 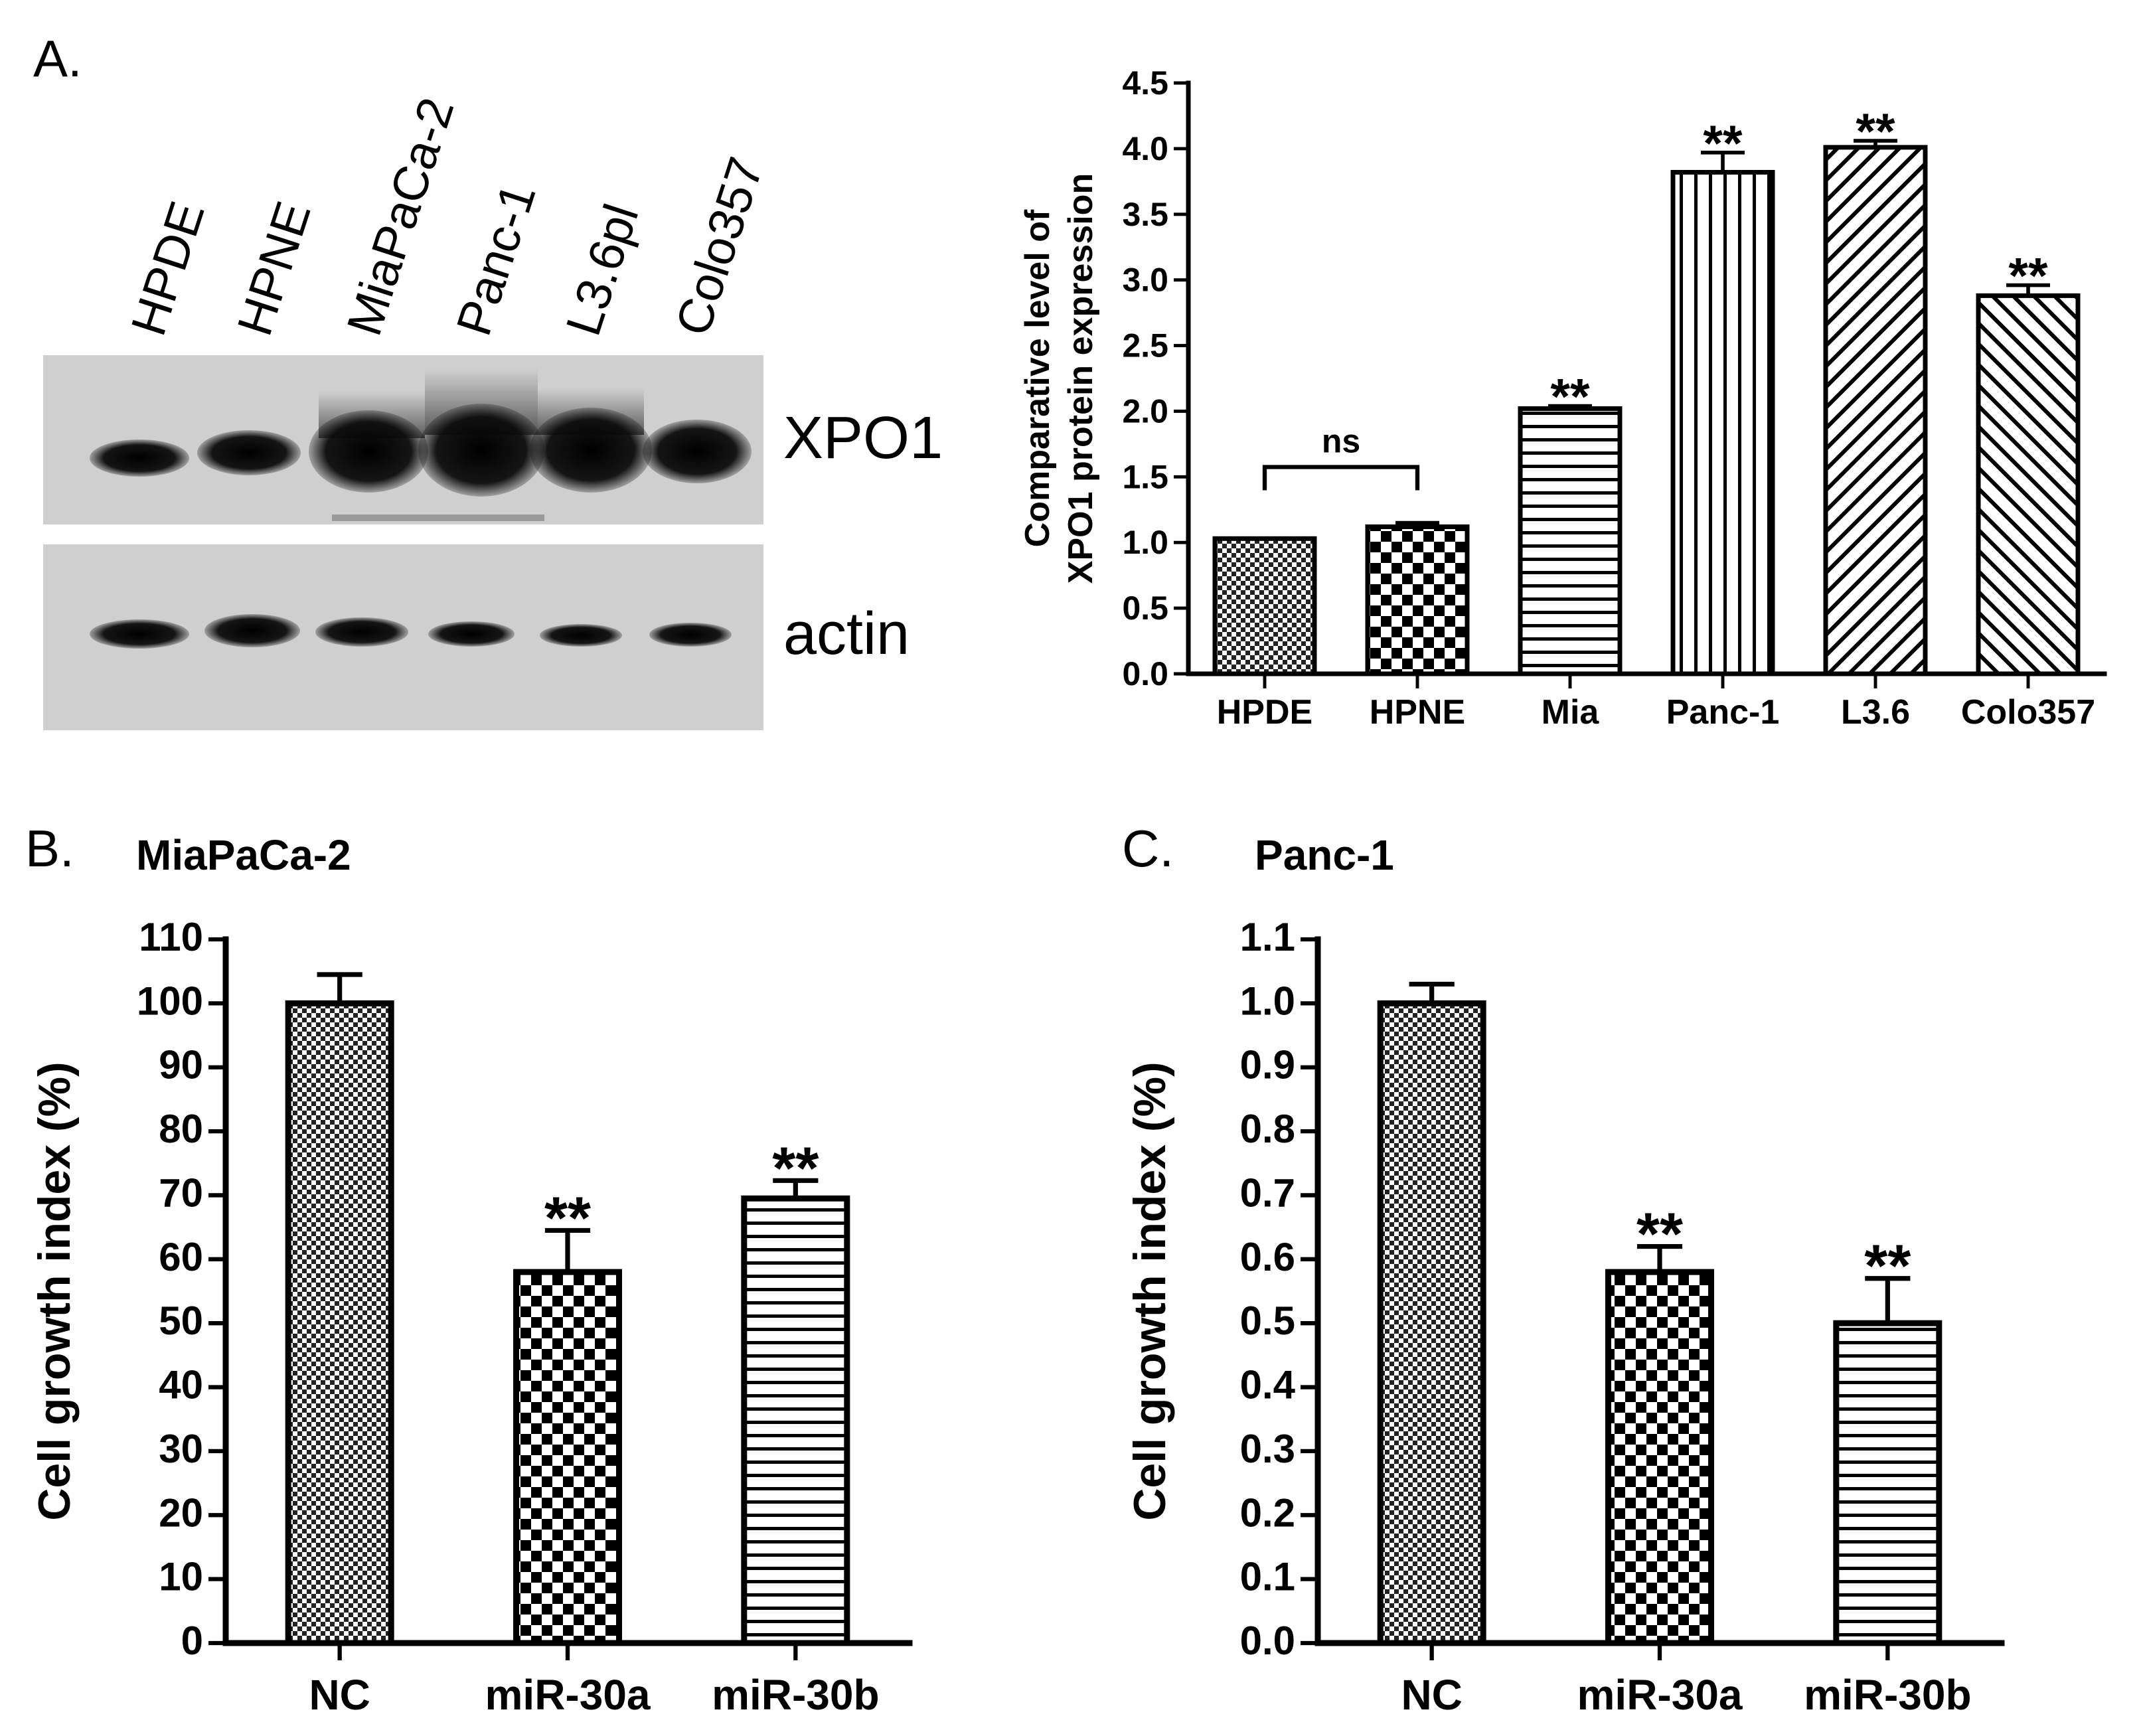 What do you see at coordinates (847, 634) in the screenshot?
I see `actin-label: actin` at bounding box center [847, 634].